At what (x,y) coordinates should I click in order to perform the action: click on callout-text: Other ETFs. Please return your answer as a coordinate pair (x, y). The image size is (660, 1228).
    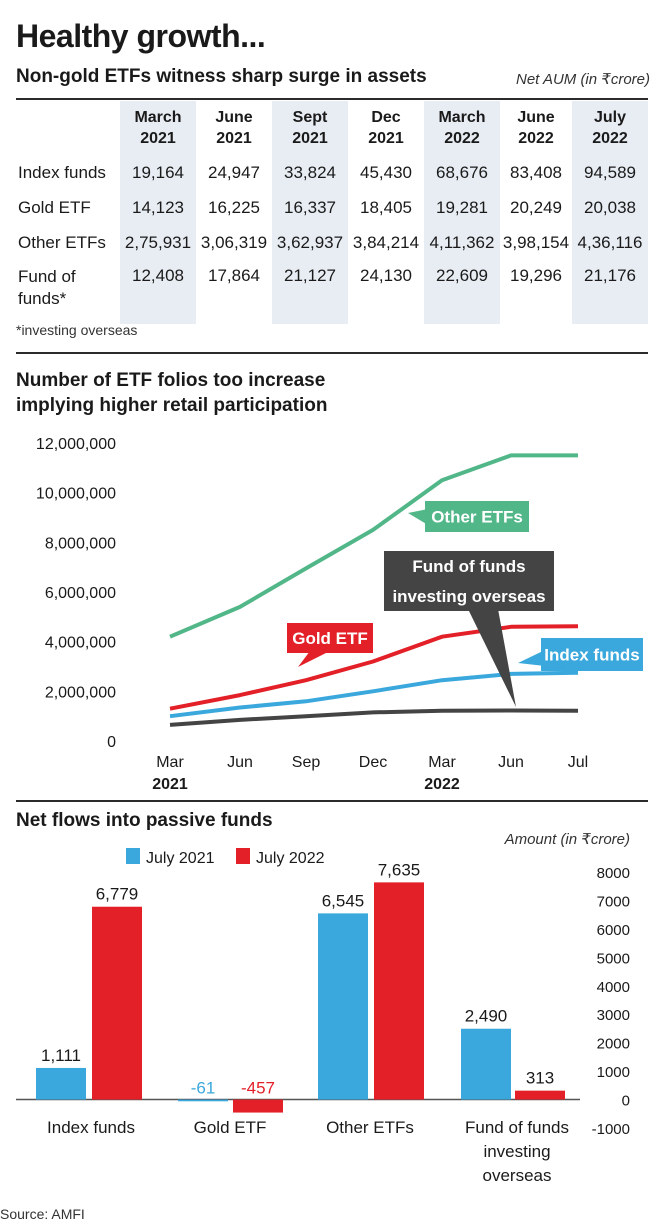
    Looking at the image, I should click on (477, 517).